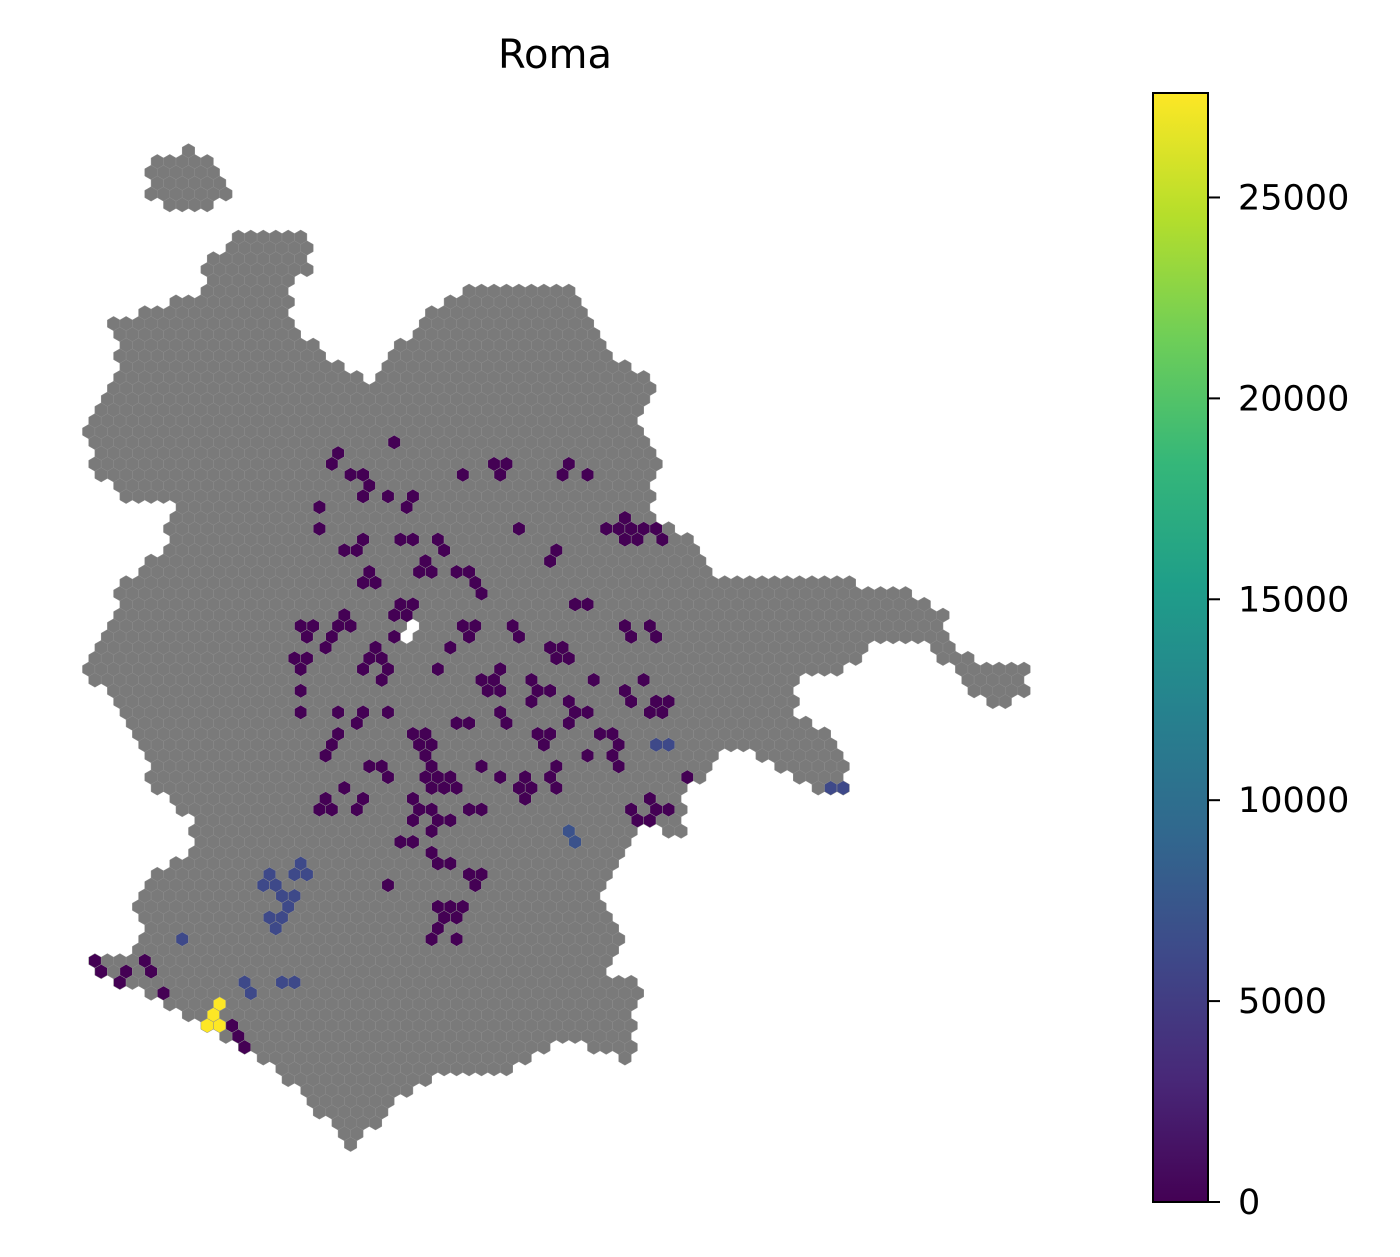 Image resolution: width=1400 pixels, height=1257 pixels. I want to click on colorbar-gradient, so click(1180, 647).